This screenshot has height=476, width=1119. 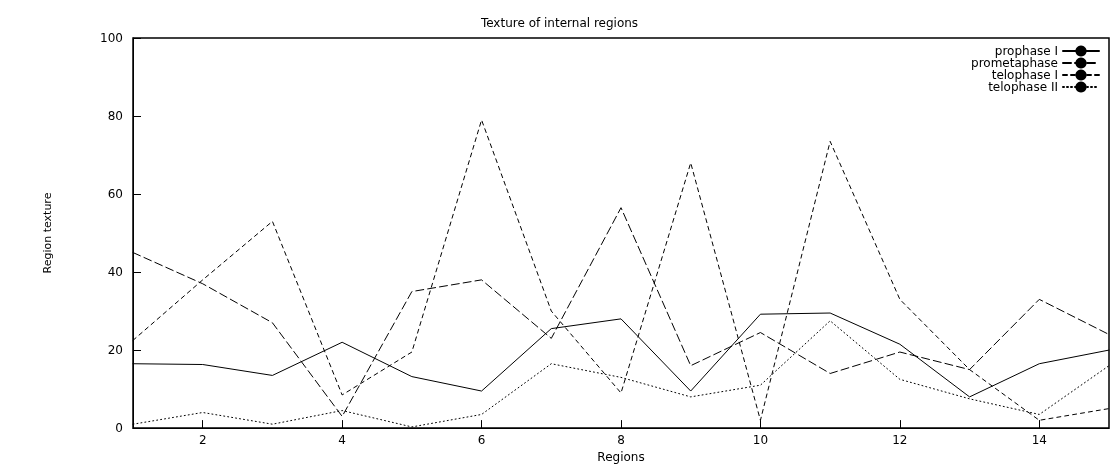 What do you see at coordinates (900, 440) in the screenshot?
I see `x-tick-label: 12` at bounding box center [900, 440].